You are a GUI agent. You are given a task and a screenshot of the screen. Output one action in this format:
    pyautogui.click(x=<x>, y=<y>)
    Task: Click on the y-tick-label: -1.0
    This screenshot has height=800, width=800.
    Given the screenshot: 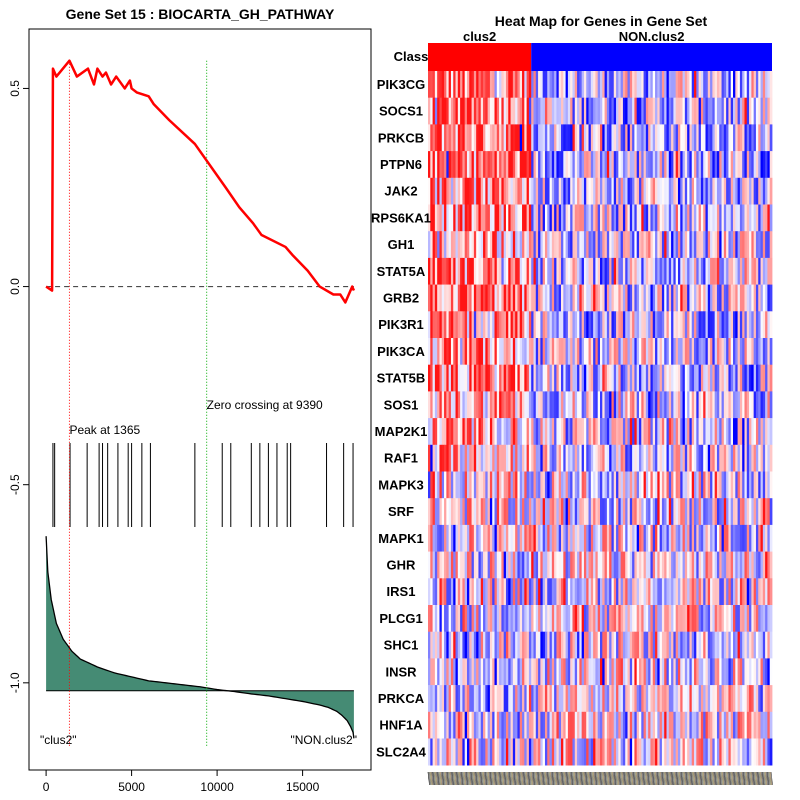 What is the action you would take?
    pyautogui.click(x=15, y=682)
    